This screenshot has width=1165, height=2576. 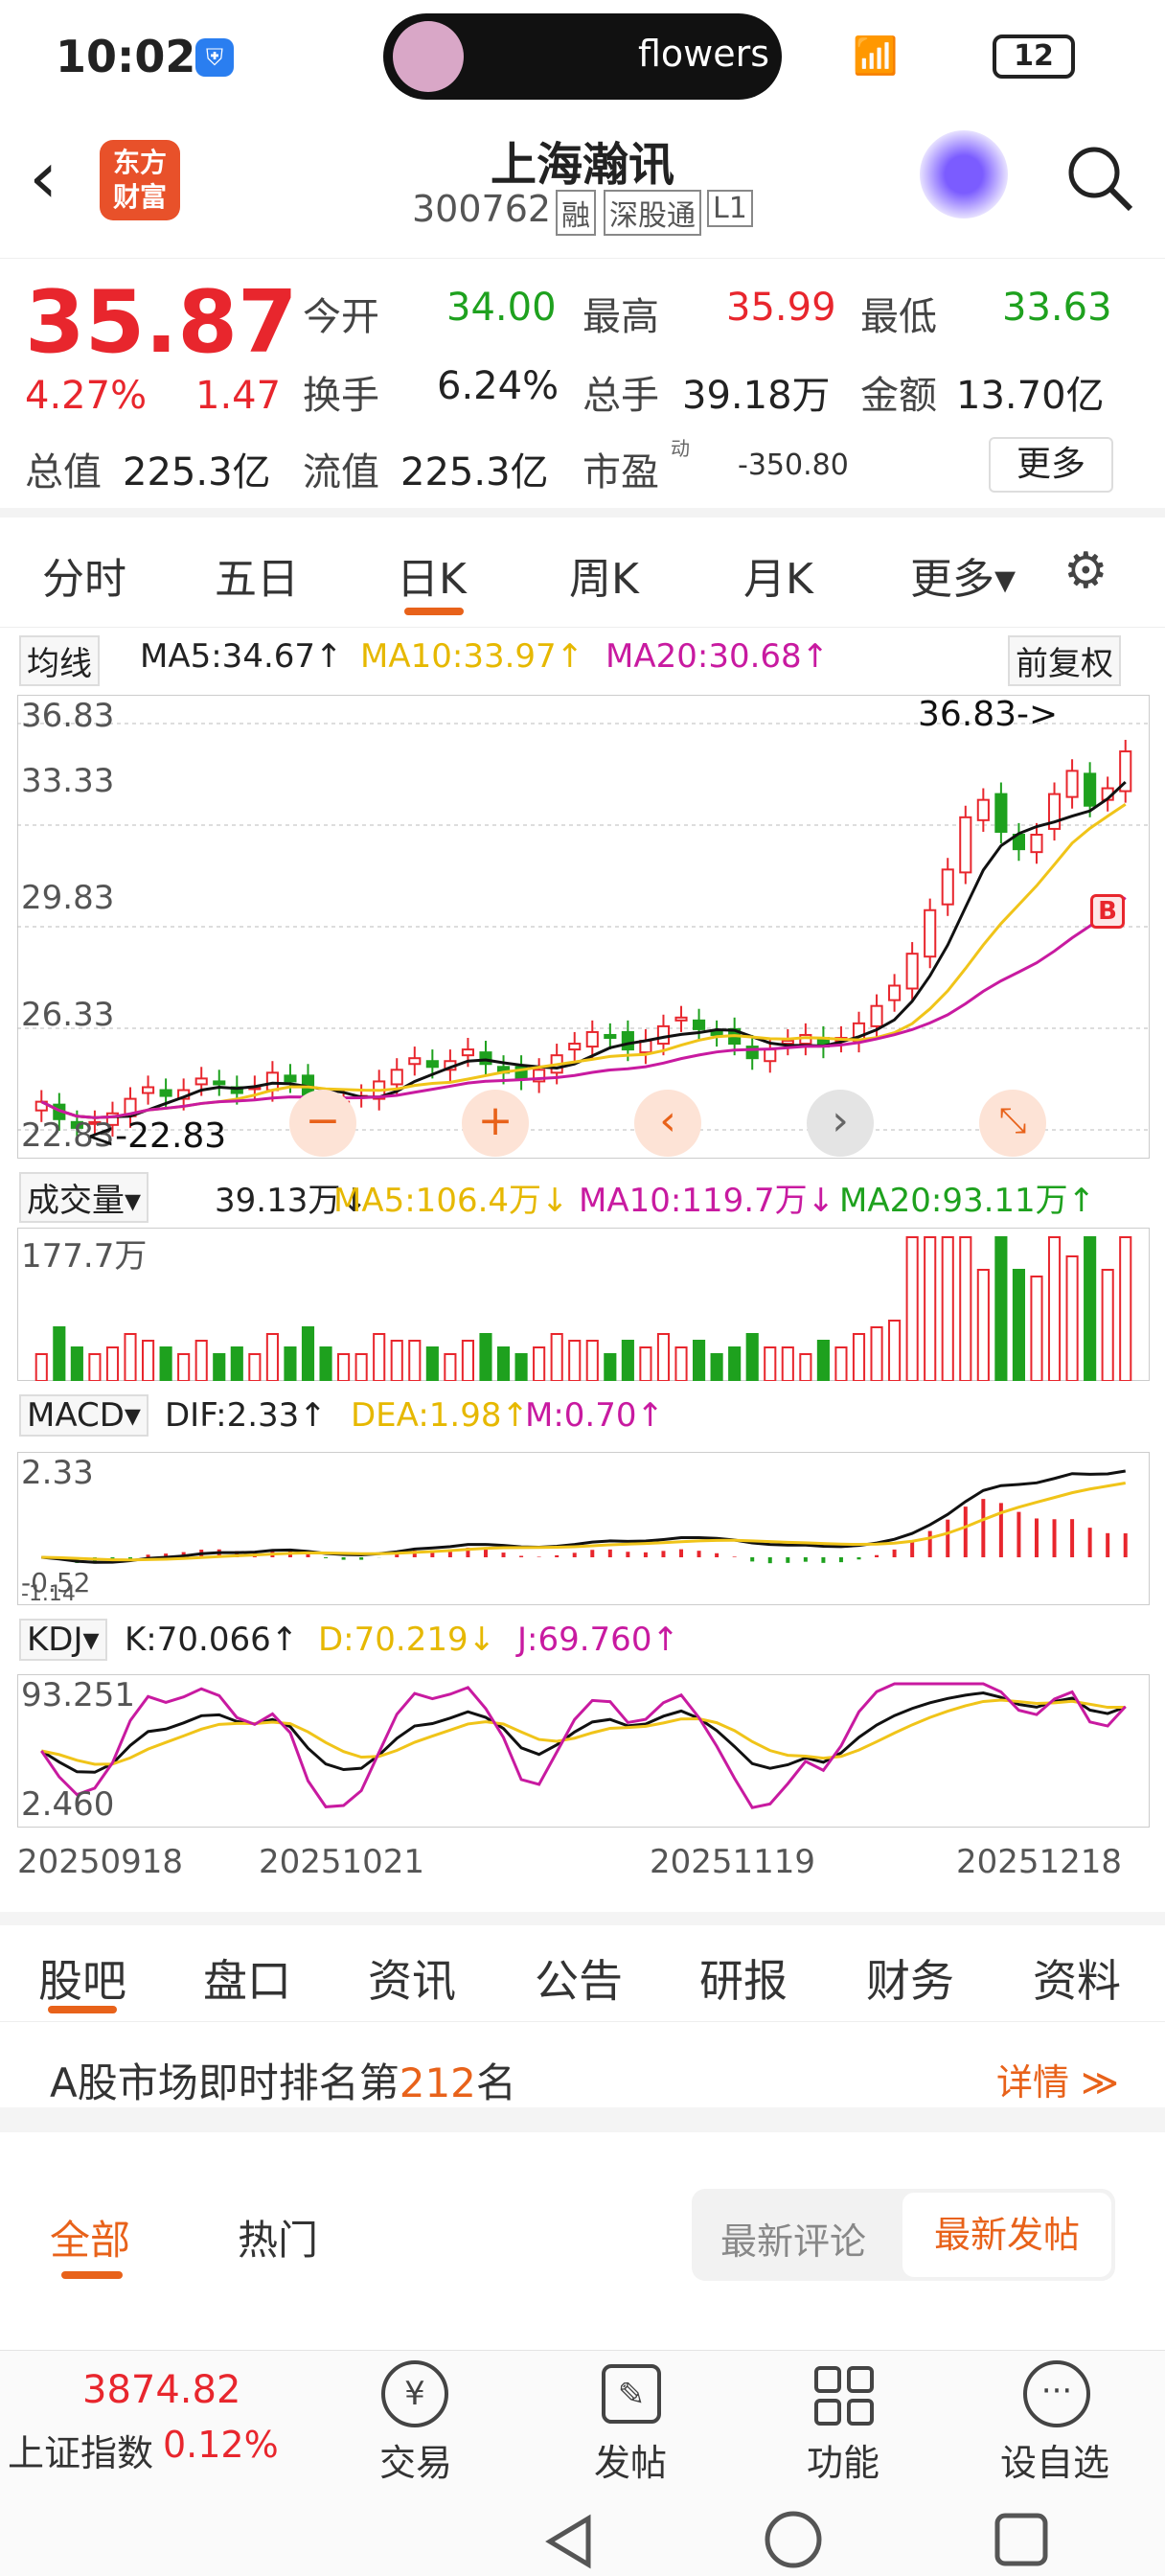 I want to click on kdj-line, so click(x=583, y=1745).